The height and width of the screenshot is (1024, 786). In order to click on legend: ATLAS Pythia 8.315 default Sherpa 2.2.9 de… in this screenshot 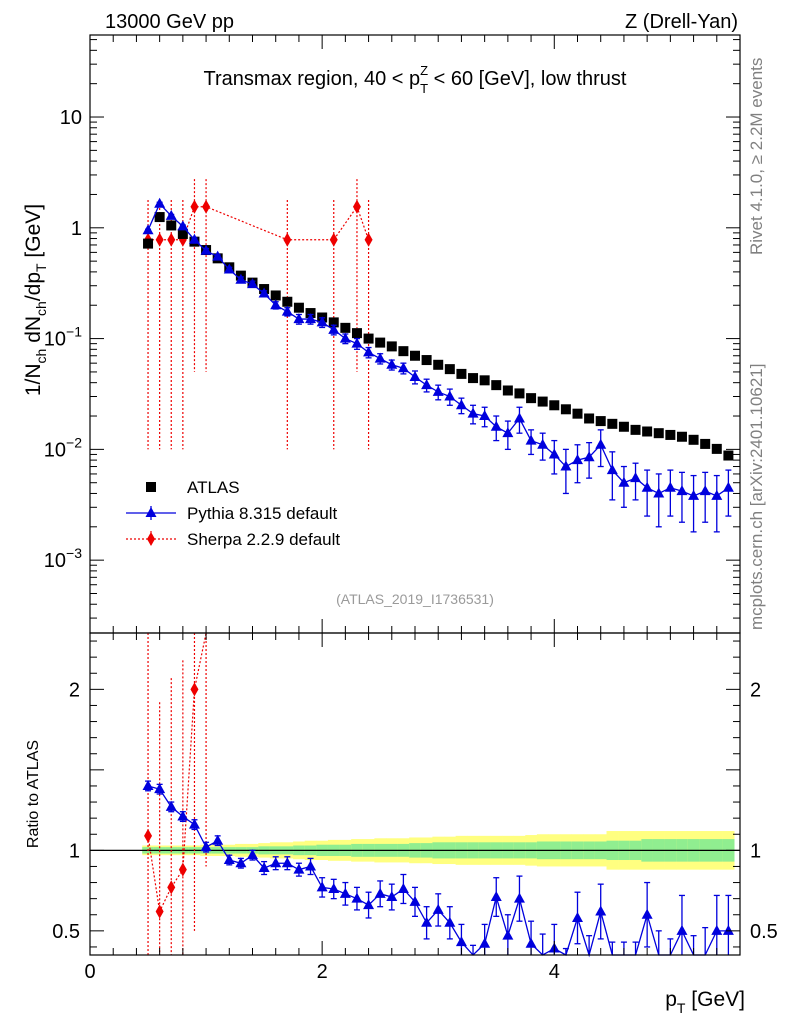, I will do `click(233, 513)`.